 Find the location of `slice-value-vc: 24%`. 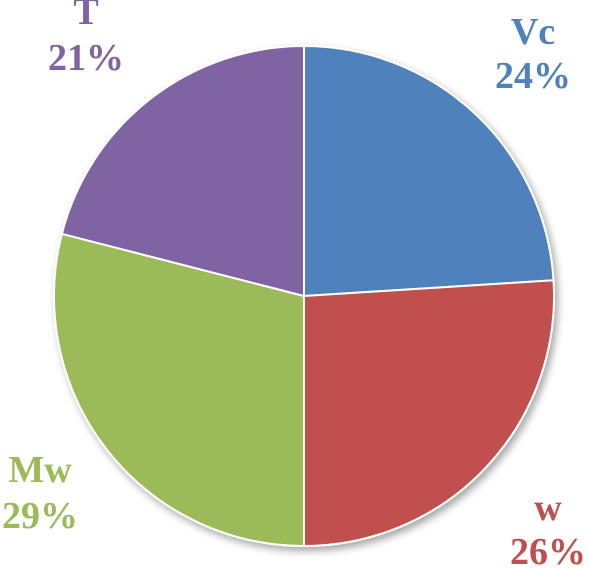

slice-value-vc: 24% is located at coordinates (533, 76).